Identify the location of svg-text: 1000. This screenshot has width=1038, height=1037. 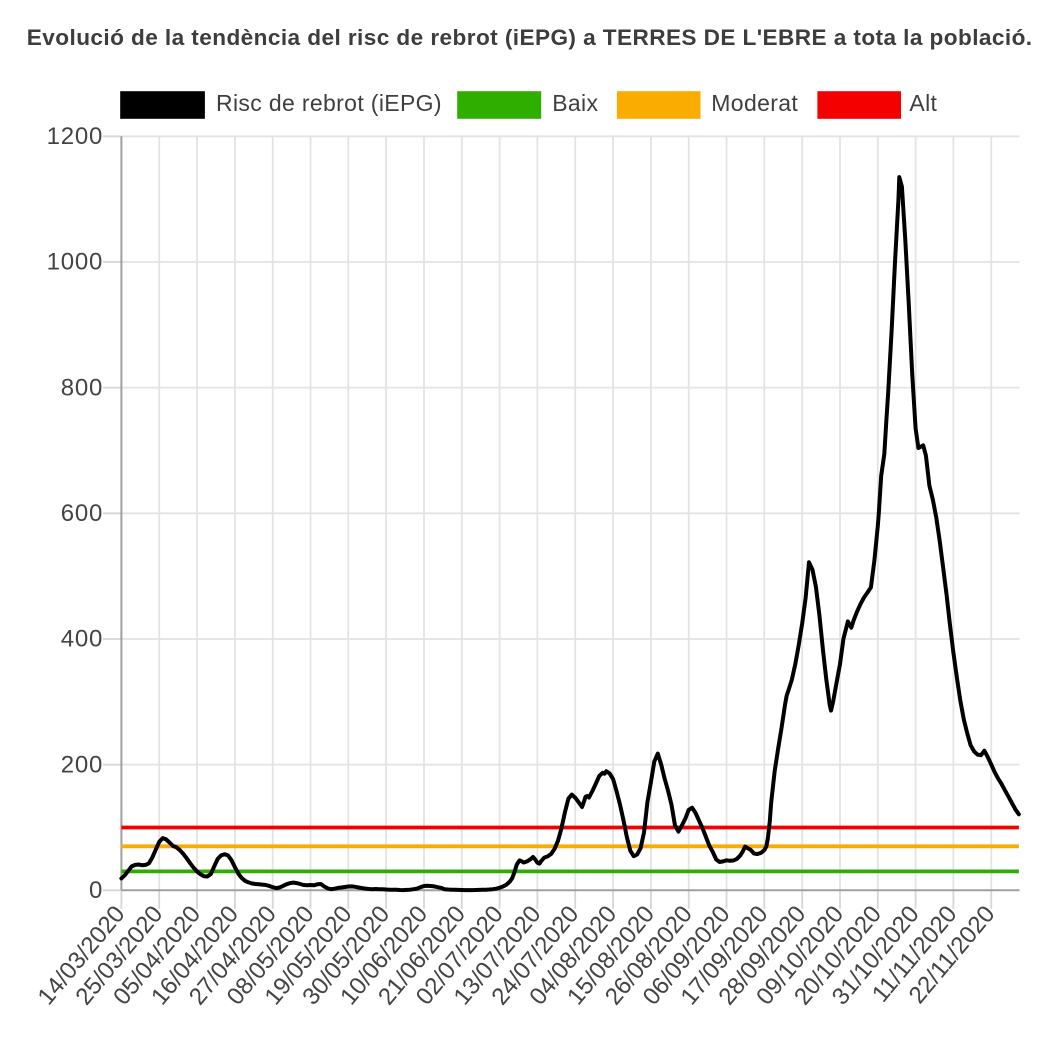
(75, 262).